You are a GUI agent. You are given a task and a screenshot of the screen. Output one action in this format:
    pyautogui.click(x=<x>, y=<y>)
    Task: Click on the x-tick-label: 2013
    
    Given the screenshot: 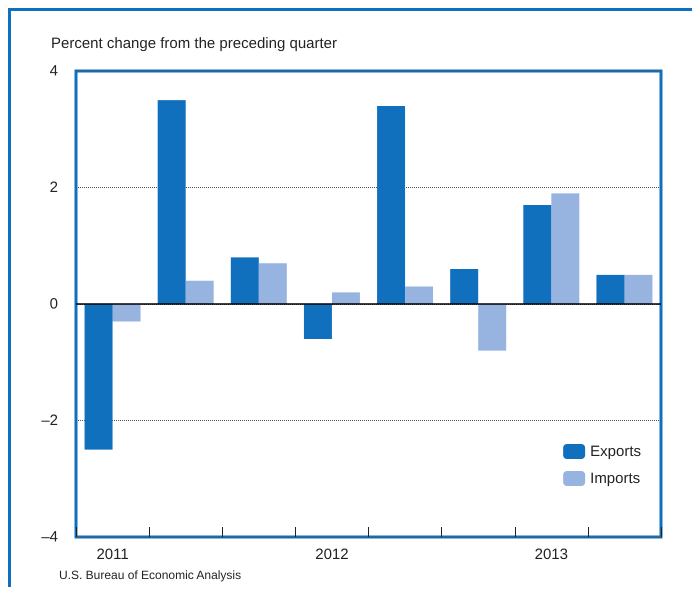 What is the action you would take?
    pyautogui.click(x=551, y=554)
    